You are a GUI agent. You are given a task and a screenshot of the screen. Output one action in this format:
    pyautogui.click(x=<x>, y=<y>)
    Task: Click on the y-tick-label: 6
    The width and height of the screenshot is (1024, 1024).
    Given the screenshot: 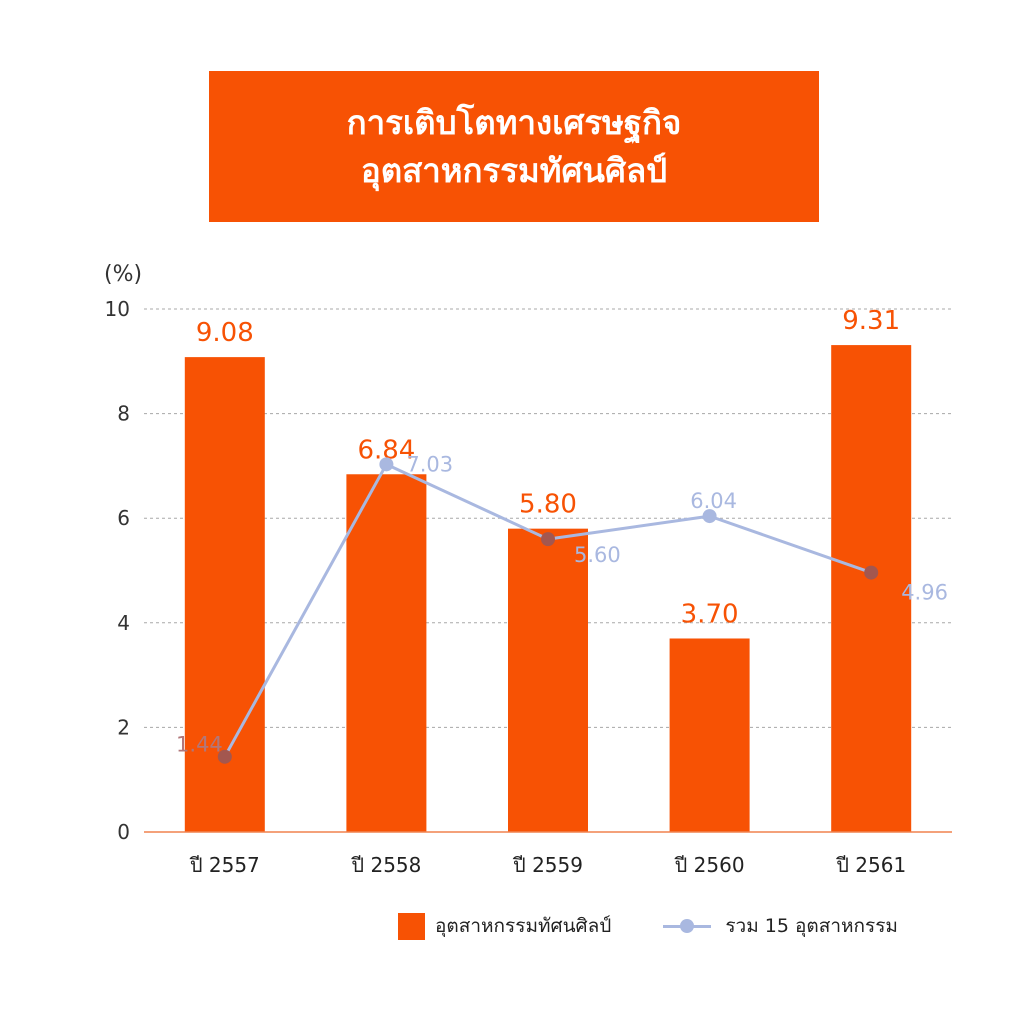 What is the action you would take?
    pyautogui.click(x=123, y=518)
    